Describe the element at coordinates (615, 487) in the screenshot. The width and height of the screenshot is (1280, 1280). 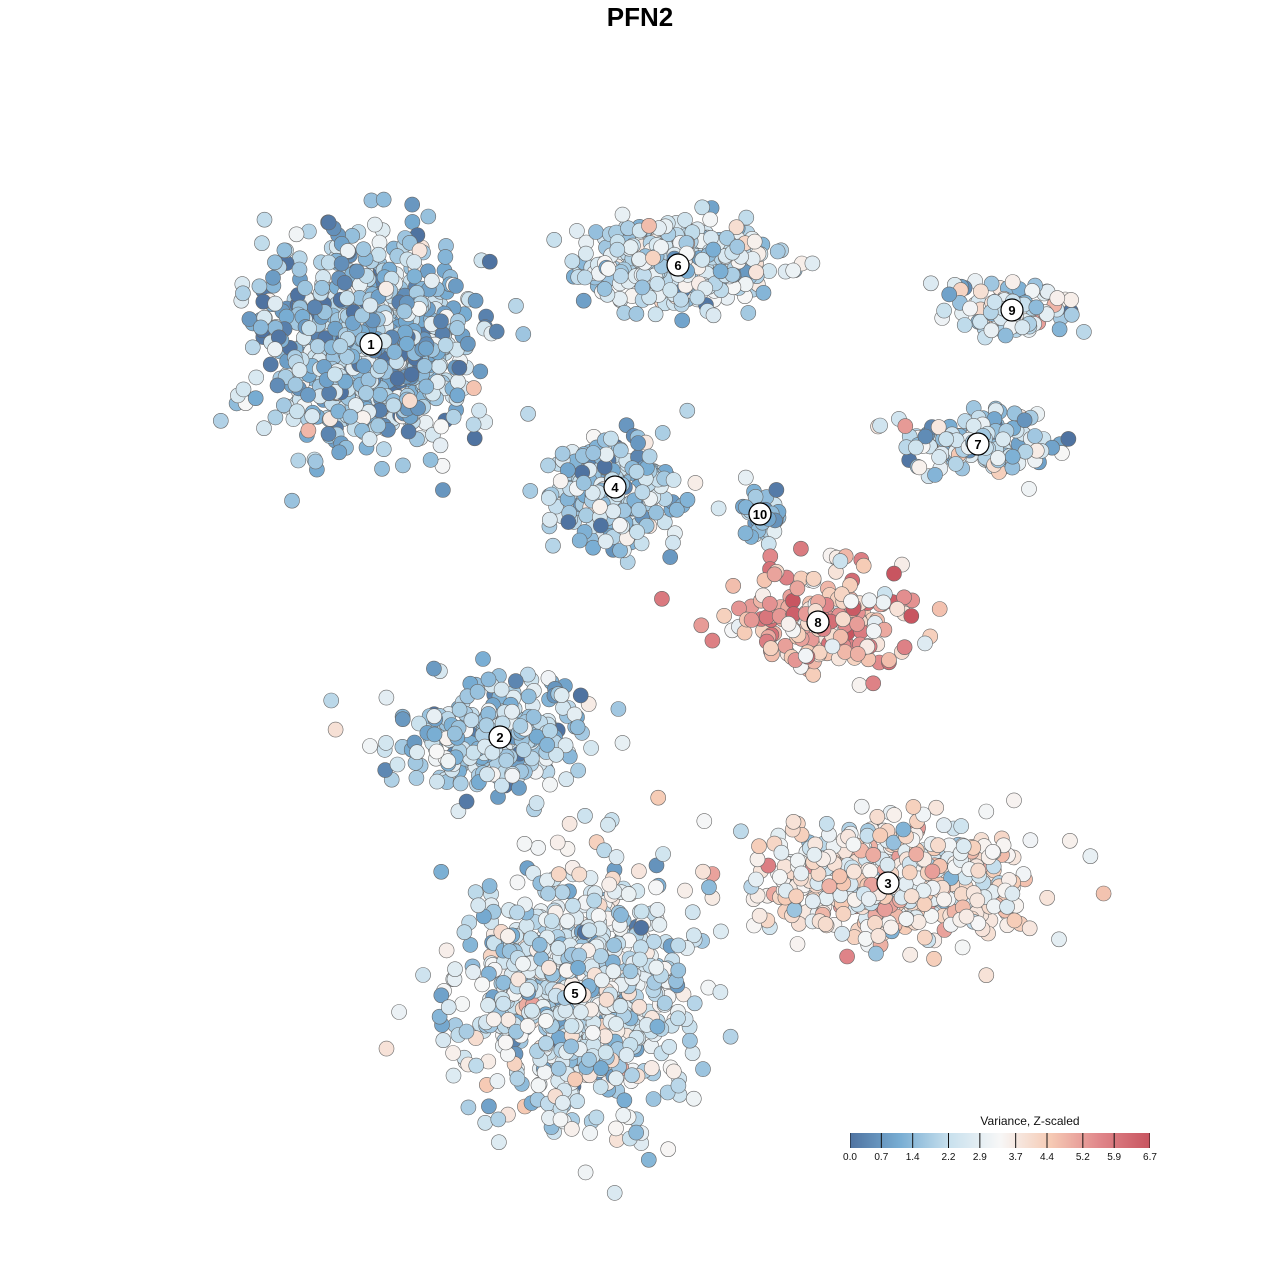
I see `cluster-label-text: 4` at that location.